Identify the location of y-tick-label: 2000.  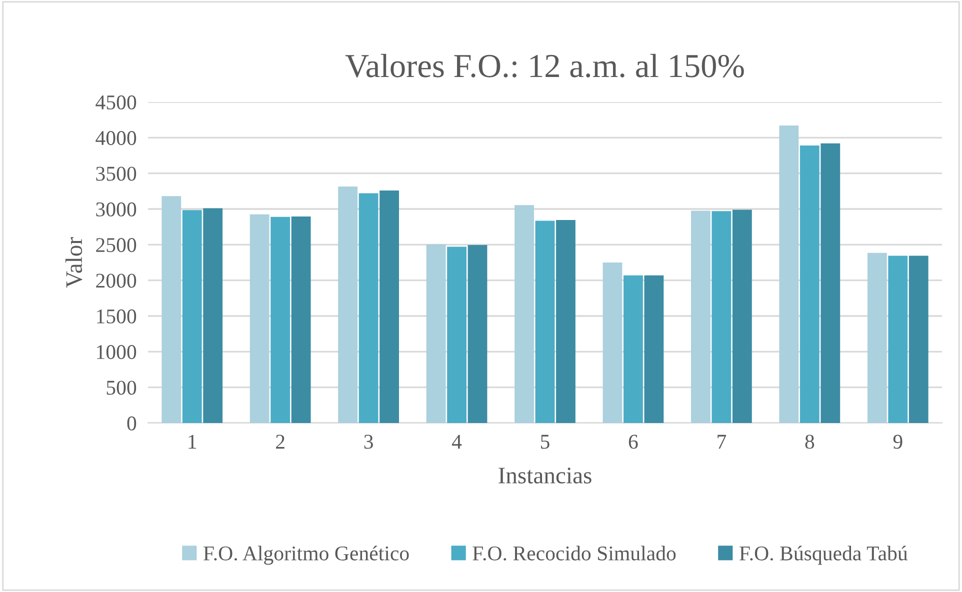
(116, 281).